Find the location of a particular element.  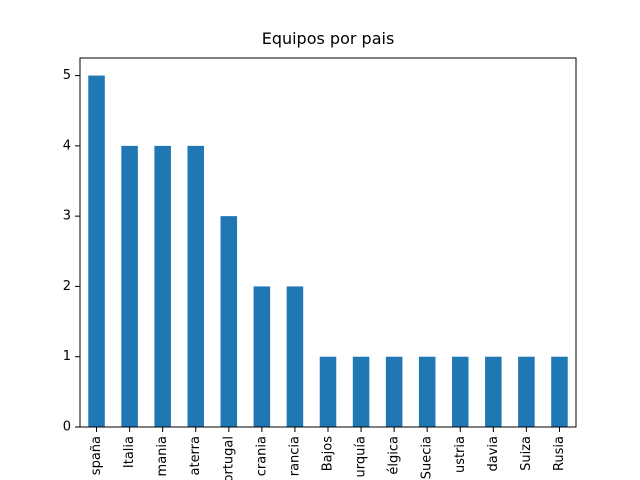

x-tick-label: ustria is located at coordinates (460, 454).